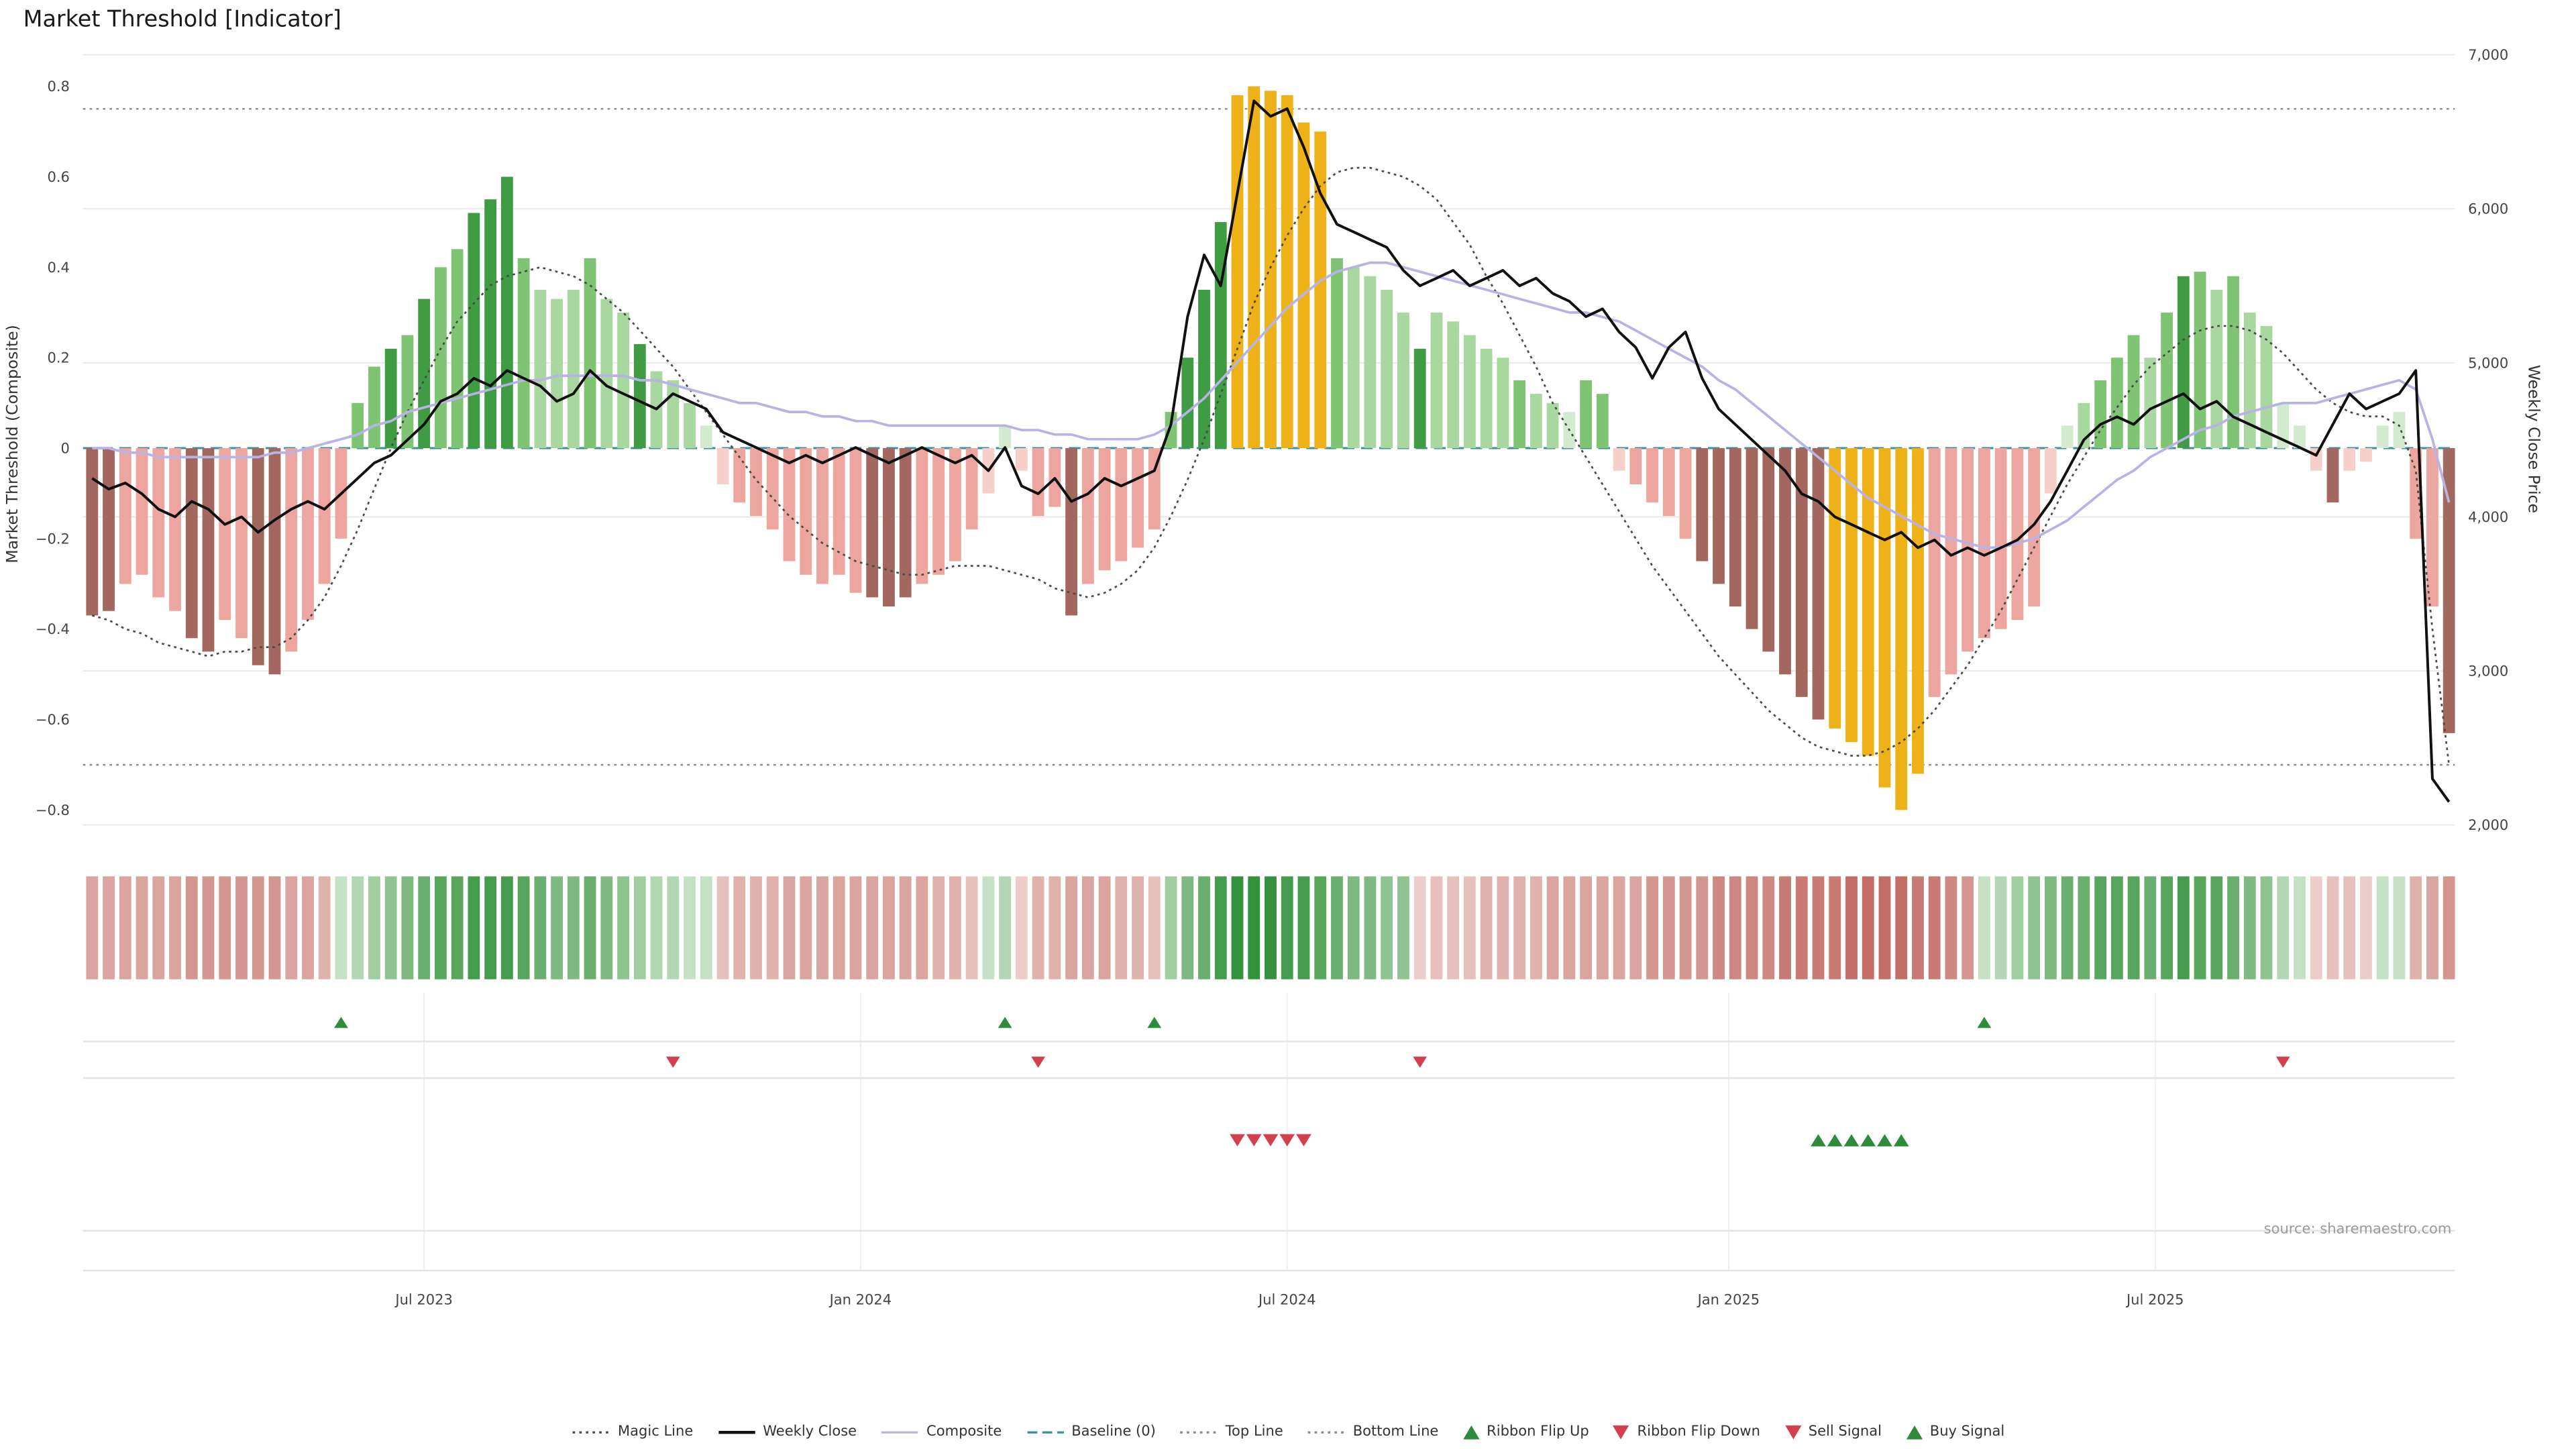 This screenshot has height=1449, width=2576. What do you see at coordinates (2488, 362) in the screenshot?
I see `y-tick-label-right: 5,000` at bounding box center [2488, 362].